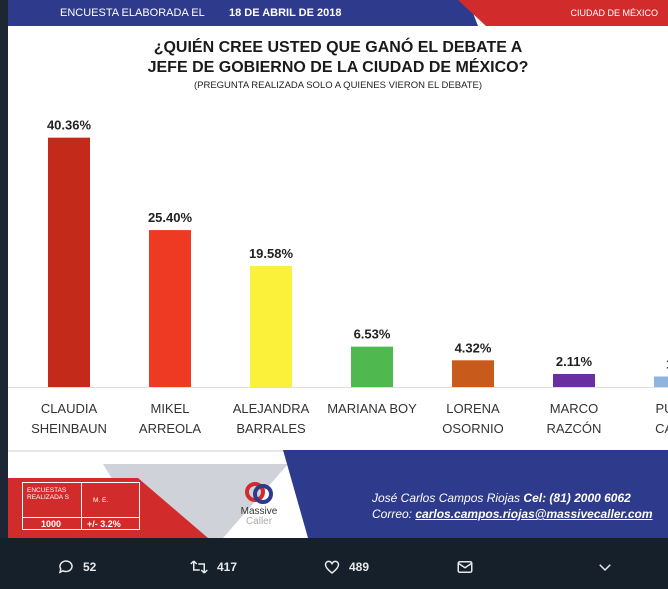  I want to click on footer-navy-block, so click(475, 494).